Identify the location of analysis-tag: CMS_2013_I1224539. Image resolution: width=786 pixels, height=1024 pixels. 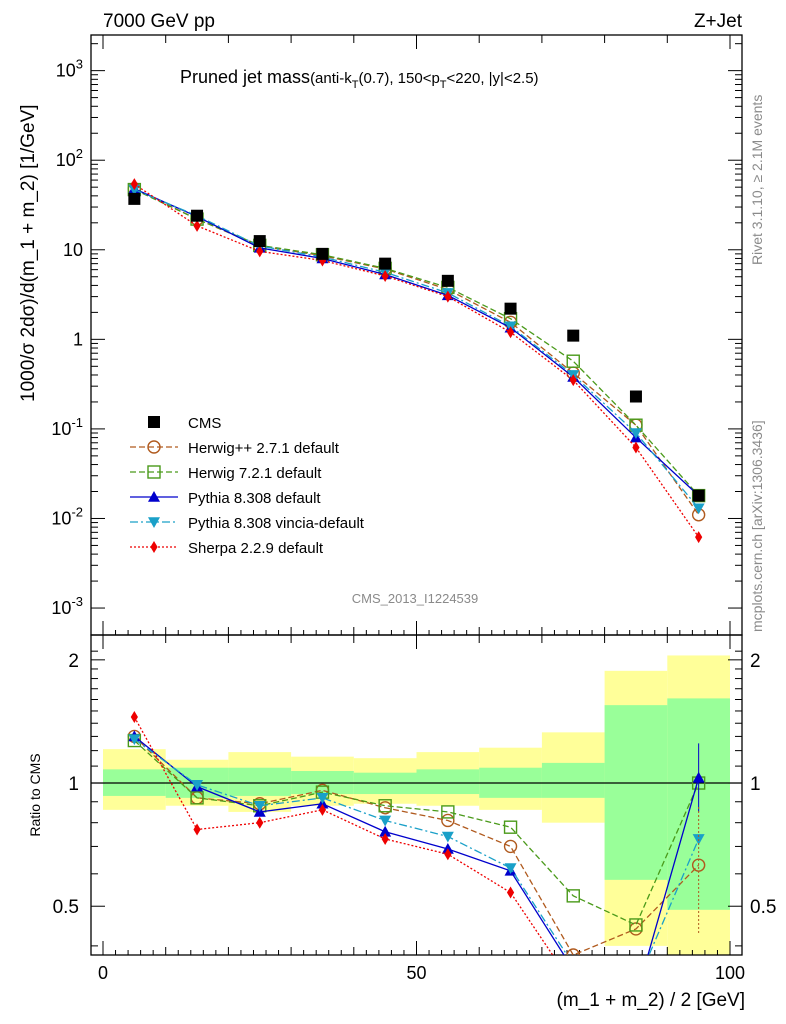
(415, 598).